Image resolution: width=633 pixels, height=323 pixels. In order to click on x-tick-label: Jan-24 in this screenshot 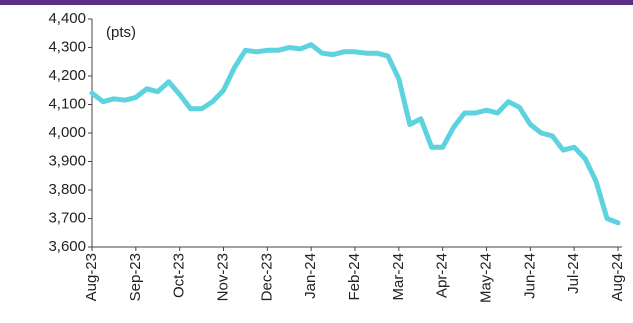, I will do `click(310, 276)`.